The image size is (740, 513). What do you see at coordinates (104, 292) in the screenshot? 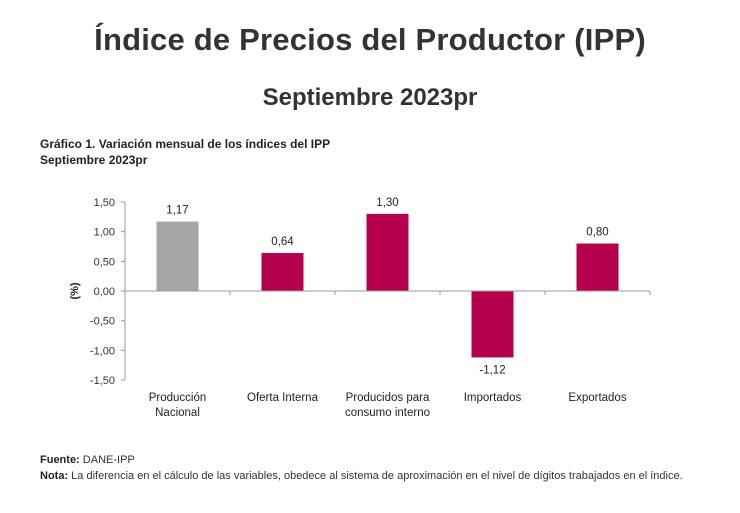
I see `y-tick-label: 0,00` at bounding box center [104, 292].